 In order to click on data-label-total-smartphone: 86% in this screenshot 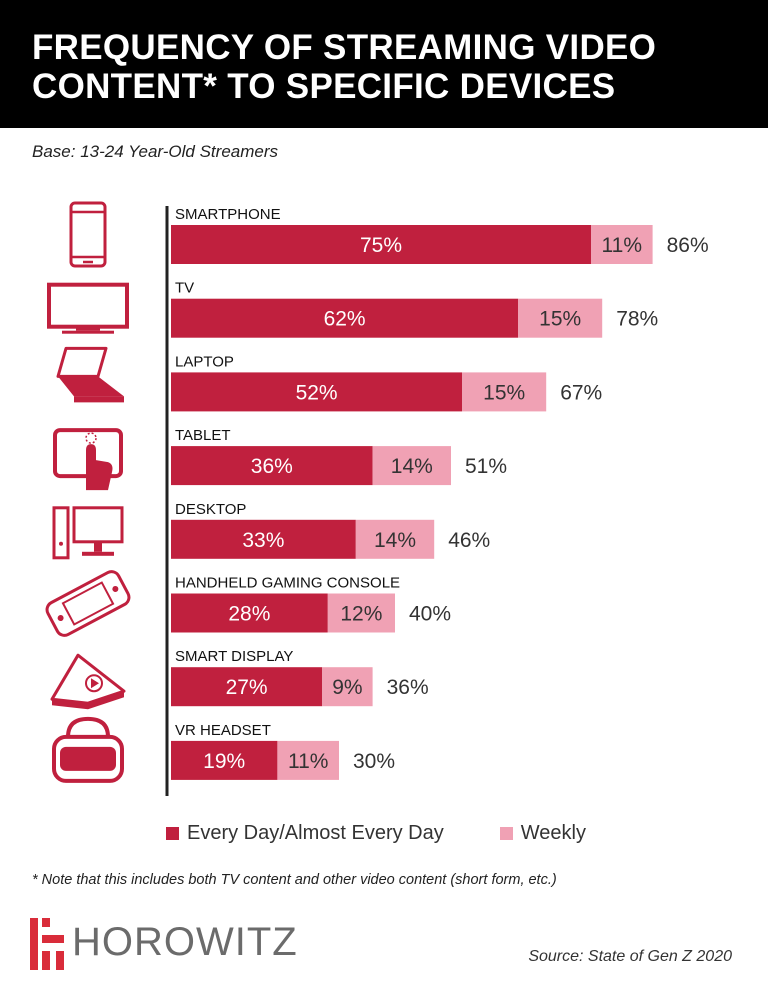, I will do `click(688, 245)`.